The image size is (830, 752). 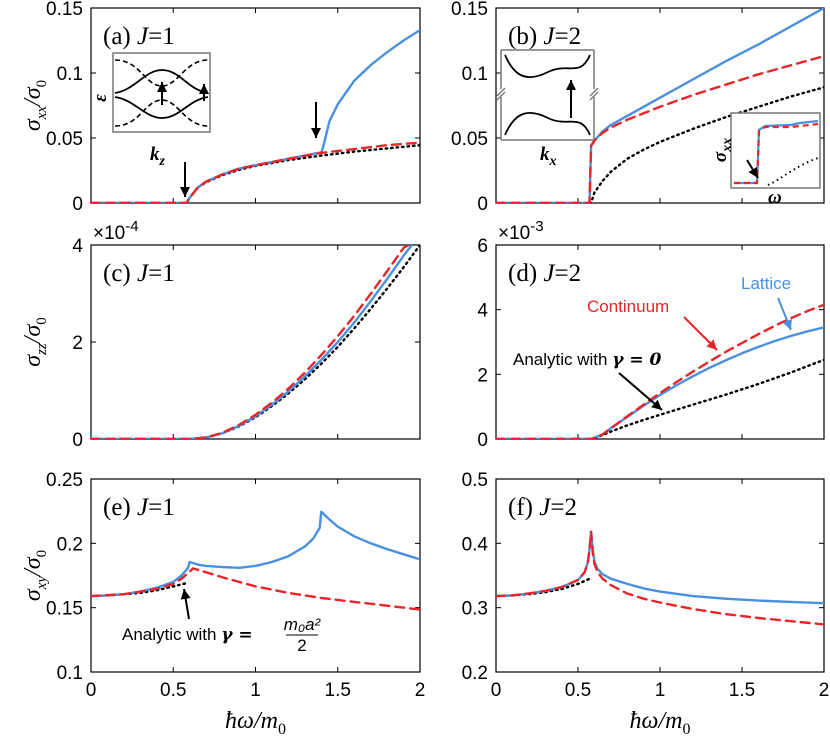 What do you see at coordinates (139, 273) in the screenshot?
I see `panel-label: (c) J=1` at bounding box center [139, 273].